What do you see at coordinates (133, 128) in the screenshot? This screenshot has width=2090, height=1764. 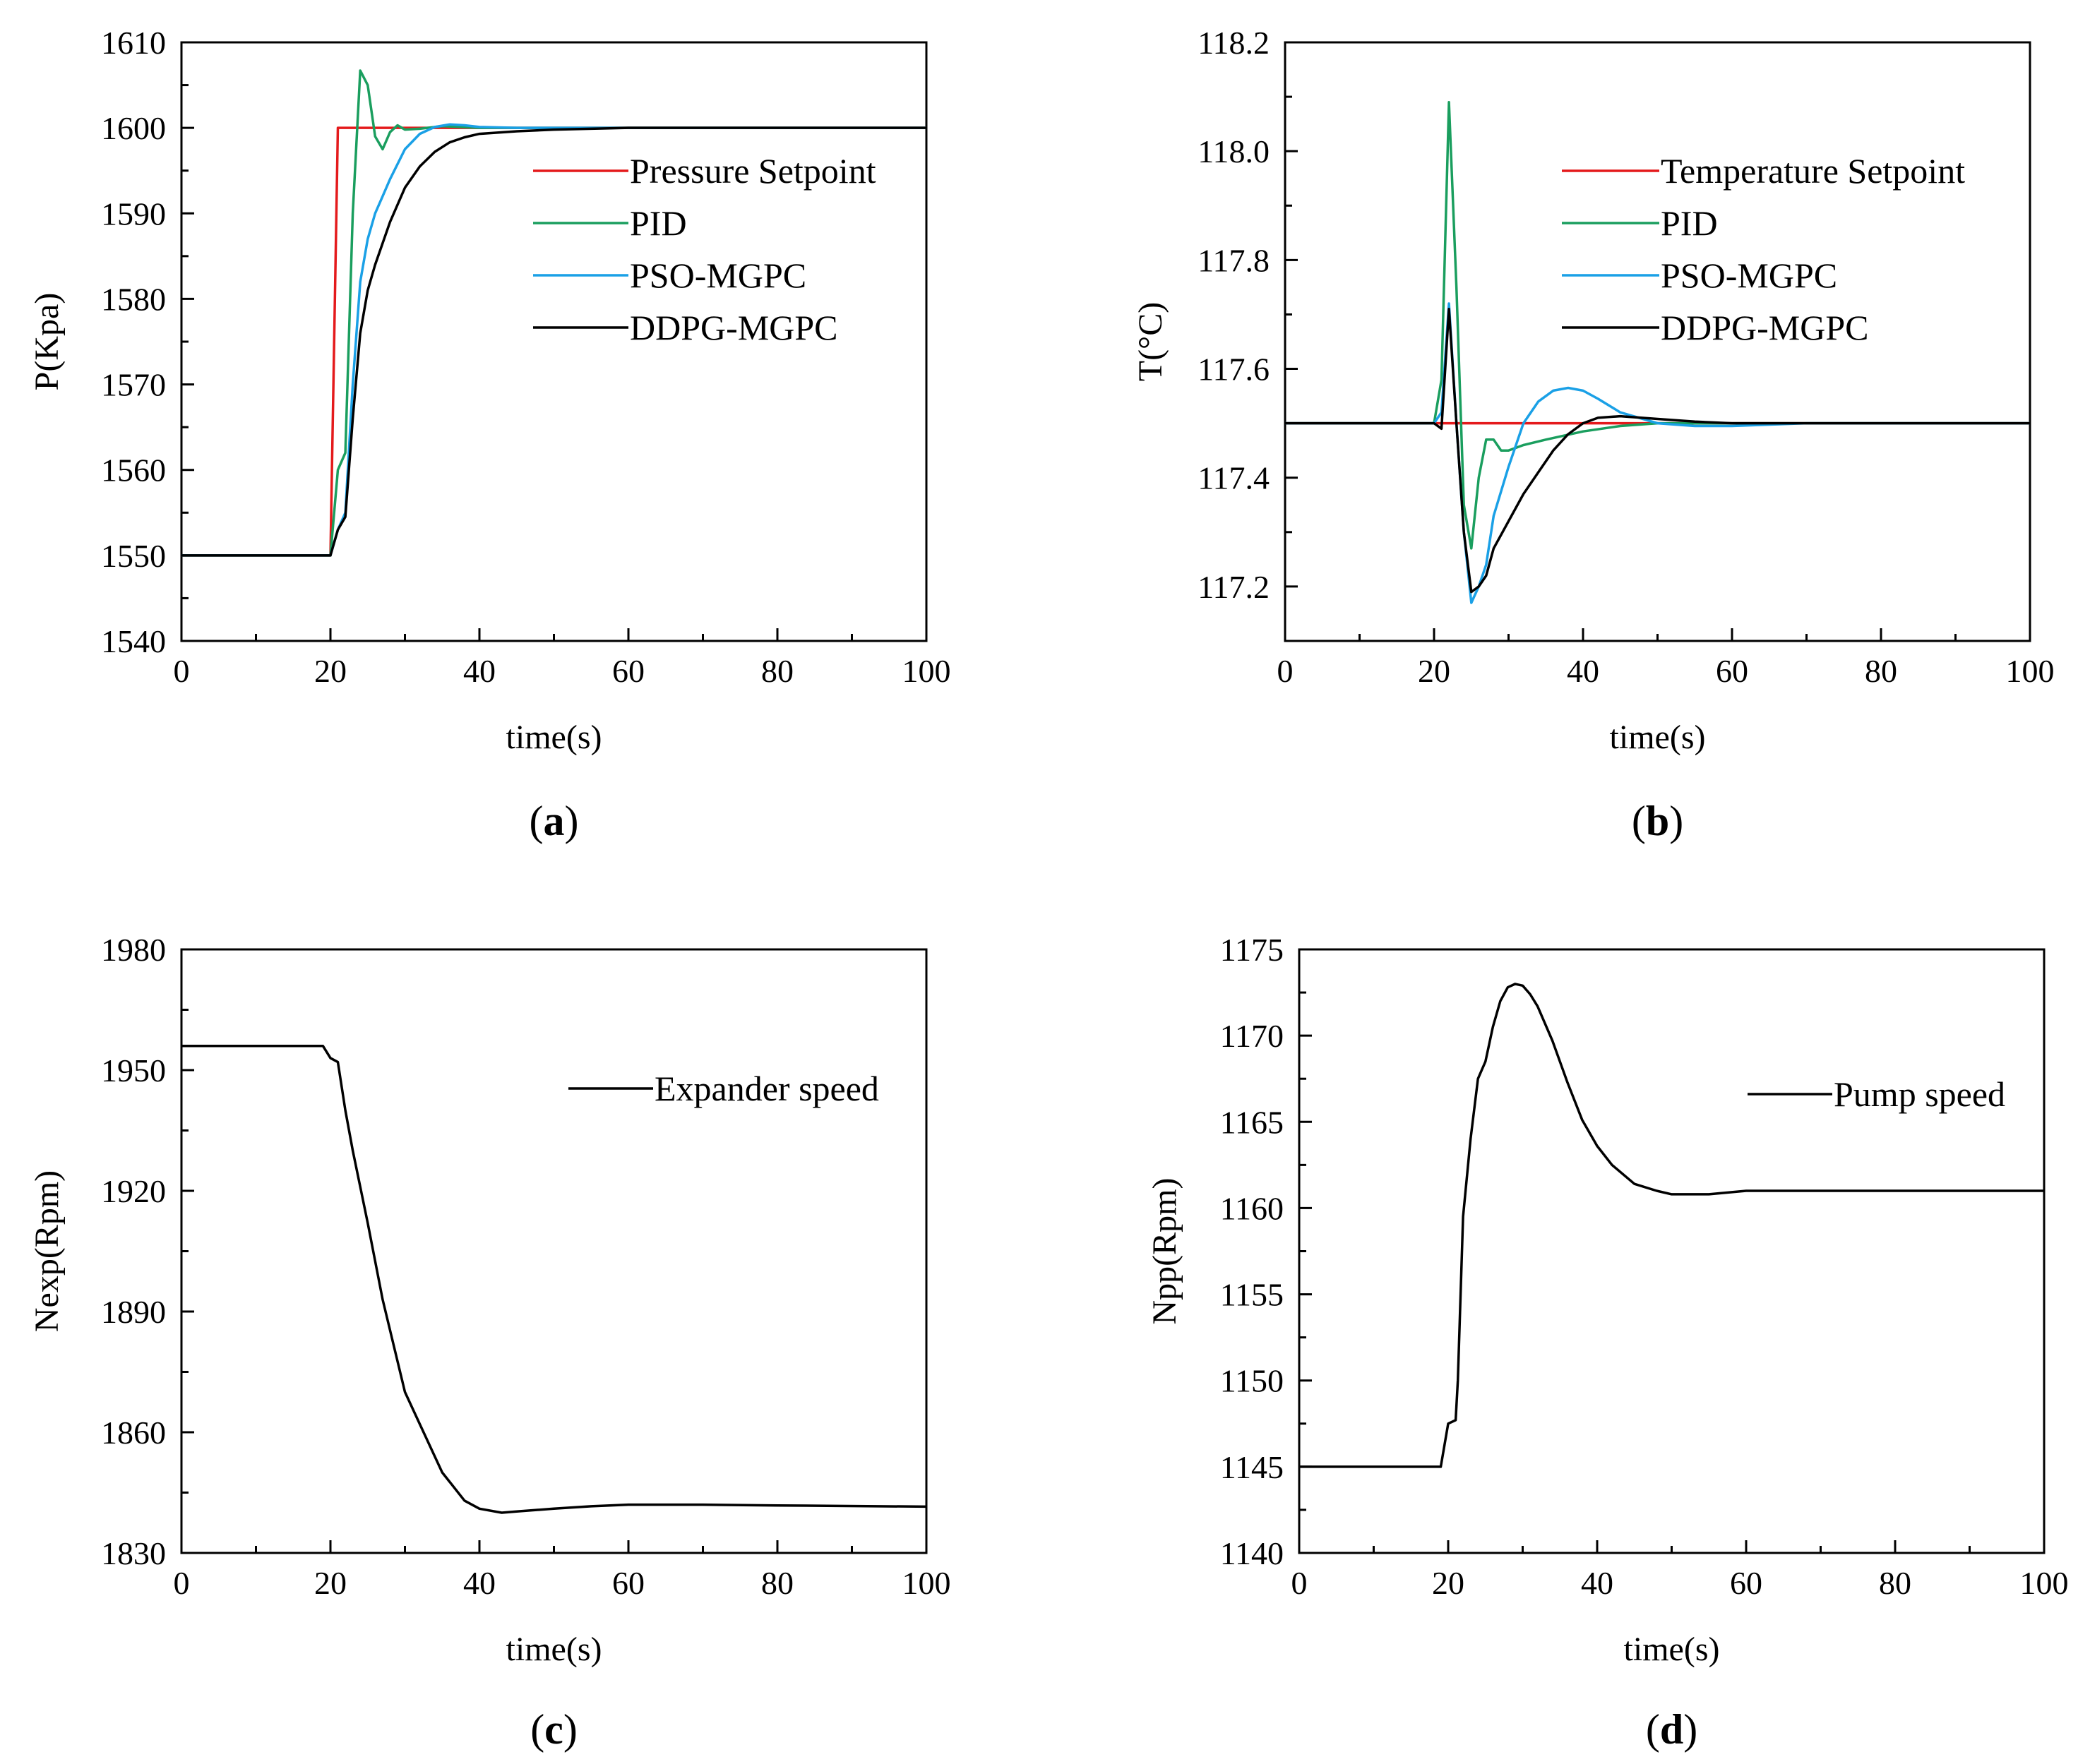 I see `y-tick-label: 1600` at bounding box center [133, 128].